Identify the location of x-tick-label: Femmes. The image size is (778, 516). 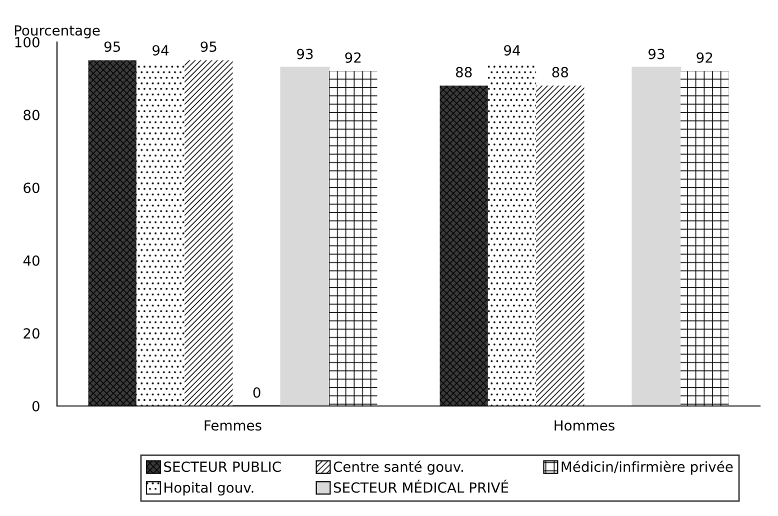
(233, 425).